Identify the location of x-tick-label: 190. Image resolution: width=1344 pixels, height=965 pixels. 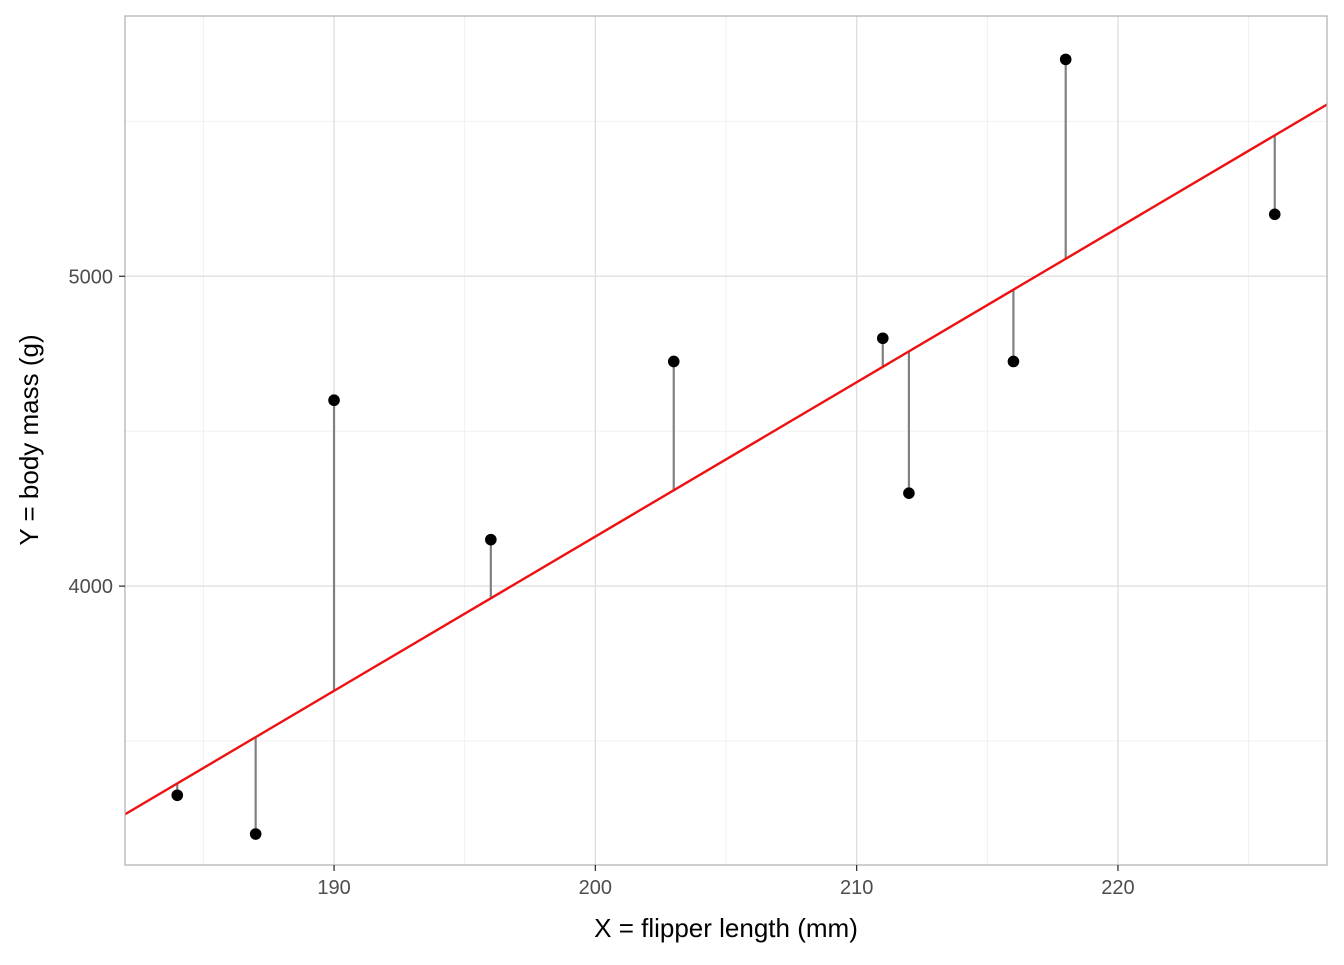
(333, 888).